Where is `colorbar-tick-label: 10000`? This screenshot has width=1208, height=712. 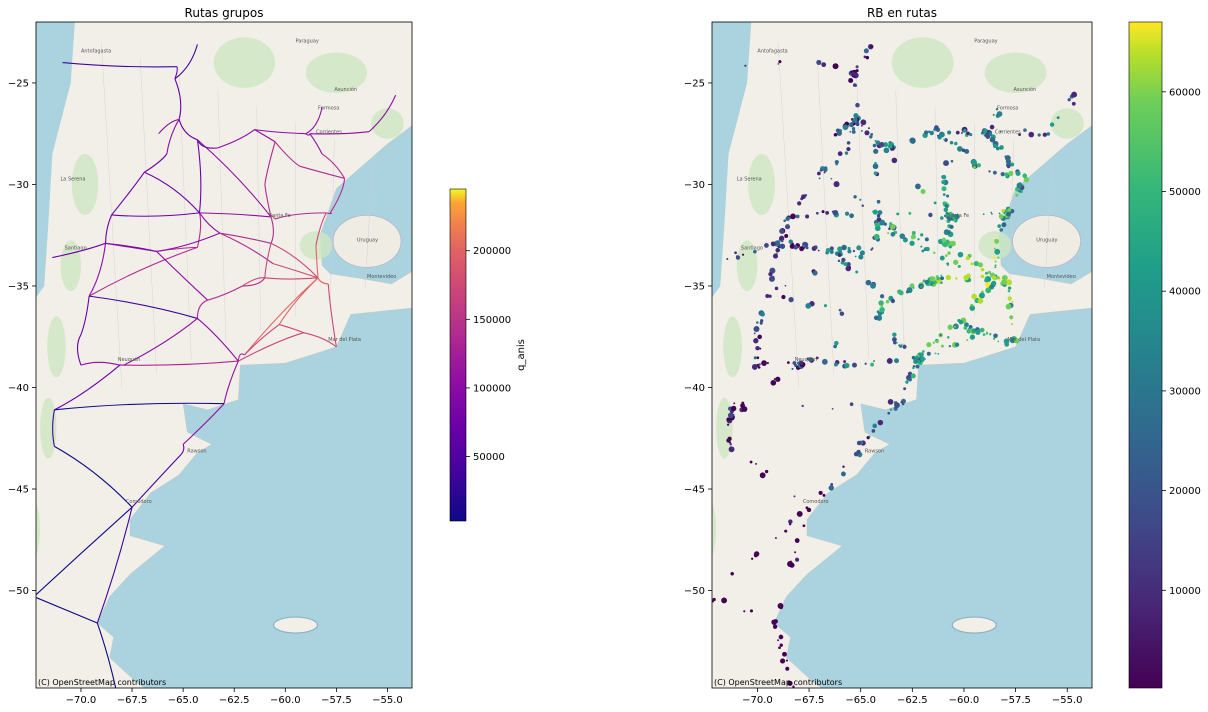
colorbar-tick-label: 10000 is located at coordinates (1185, 591).